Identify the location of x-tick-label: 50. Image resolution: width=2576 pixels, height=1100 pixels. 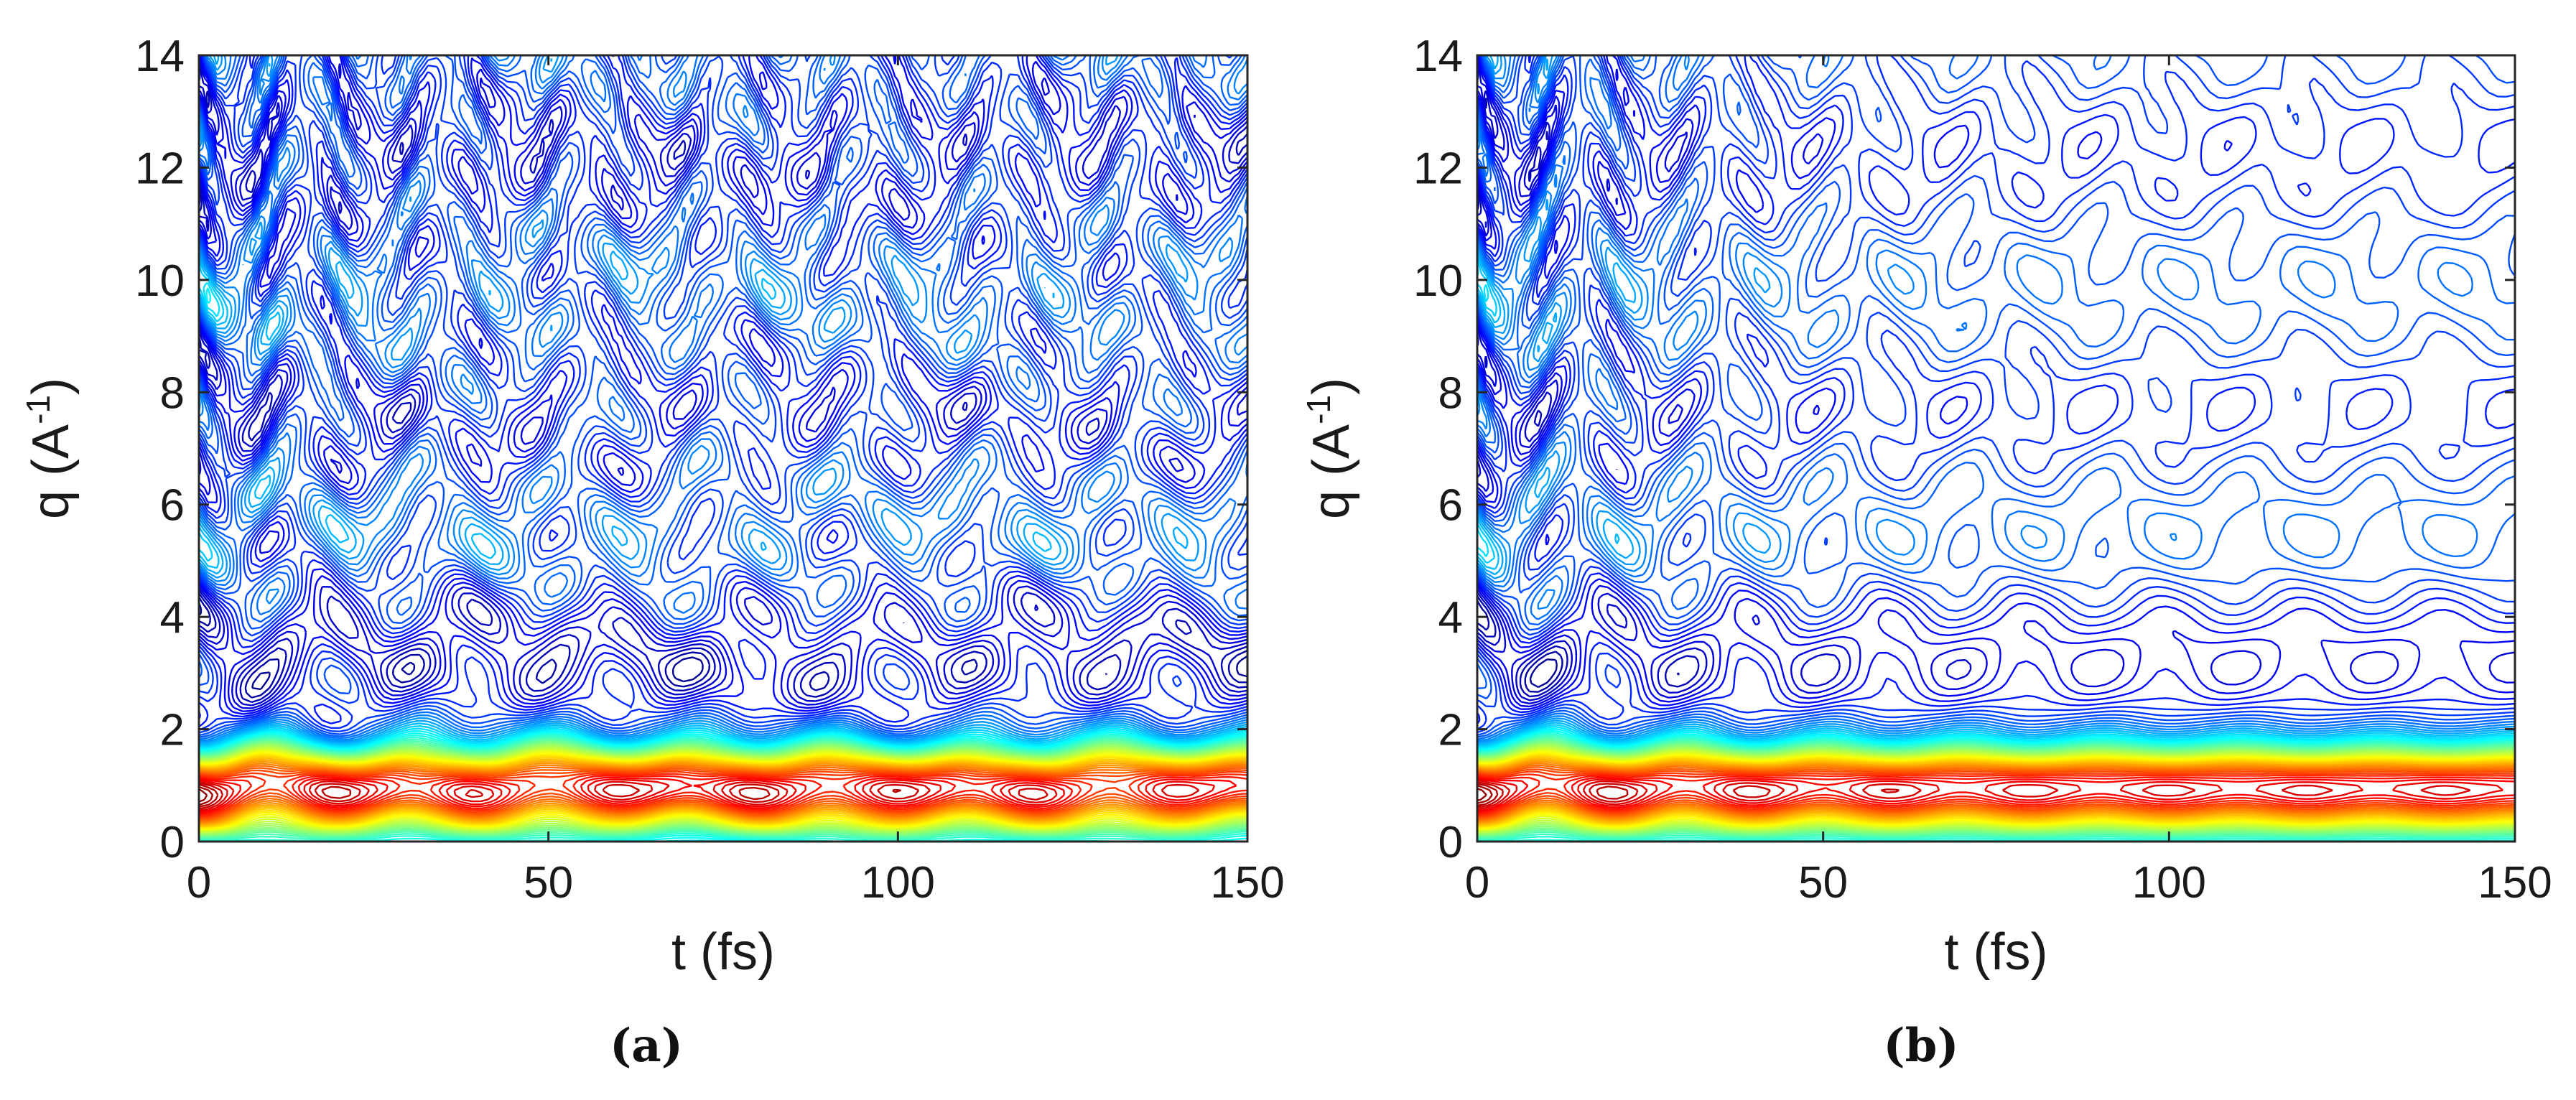
(548, 883).